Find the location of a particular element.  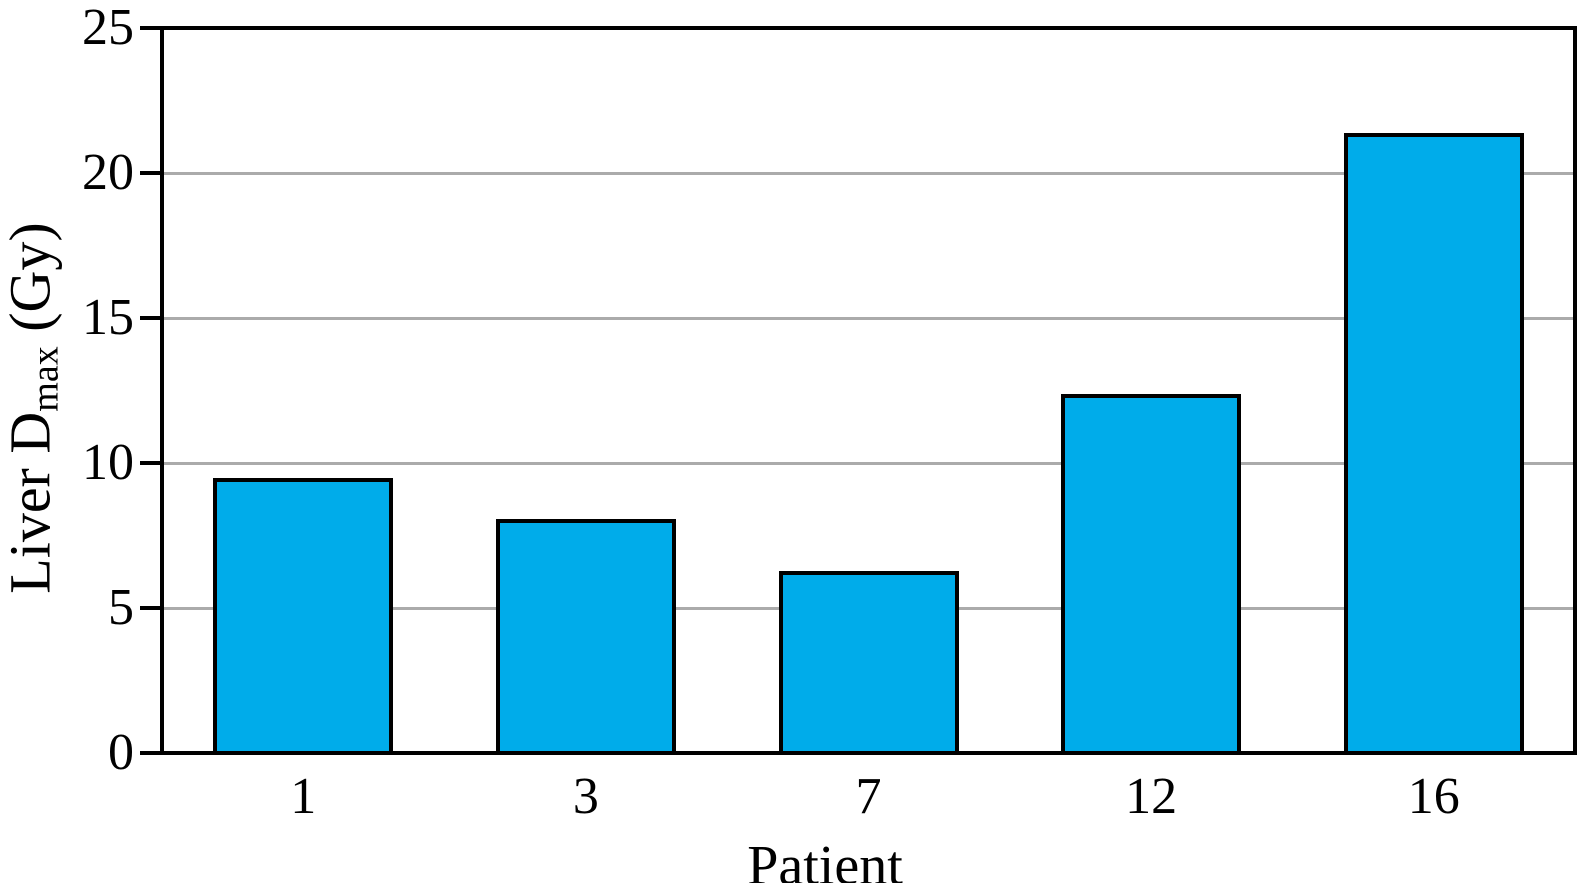

x-tick-label-12: 12 is located at coordinates (1151, 796).